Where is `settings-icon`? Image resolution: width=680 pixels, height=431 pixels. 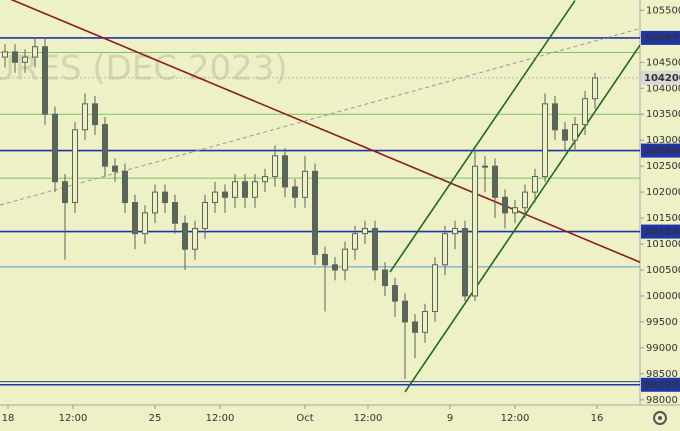 settings-icon is located at coordinates (660, 418).